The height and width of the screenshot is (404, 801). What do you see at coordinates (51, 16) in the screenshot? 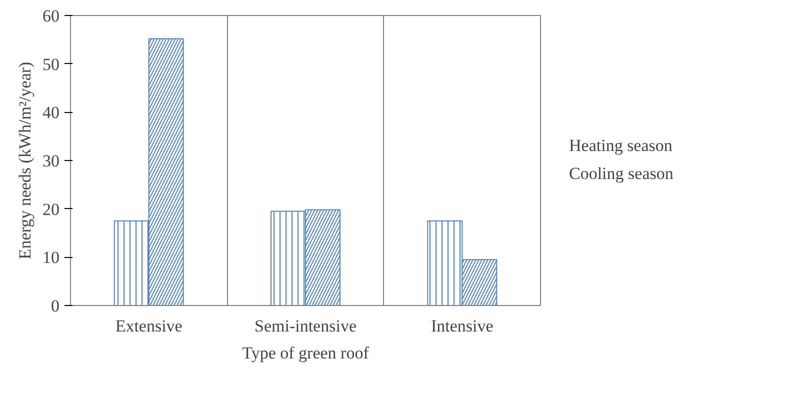
I see `y-tick-label: 60` at bounding box center [51, 16].